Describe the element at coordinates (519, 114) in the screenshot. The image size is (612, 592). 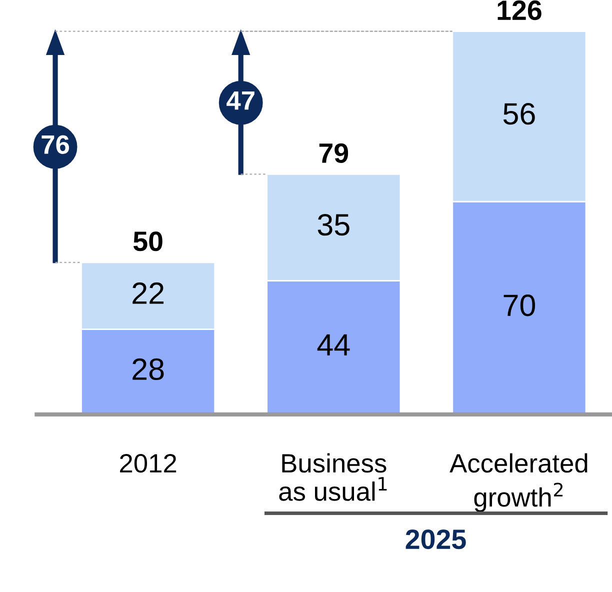
I see `data-label: 56` at that location.